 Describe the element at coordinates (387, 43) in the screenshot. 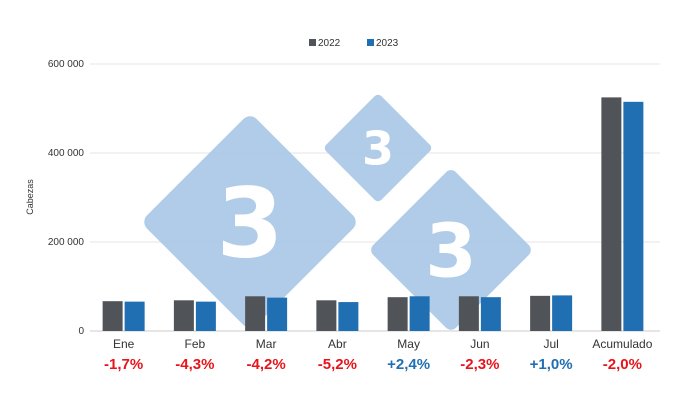

I see `legend-label: 2023` at that location.